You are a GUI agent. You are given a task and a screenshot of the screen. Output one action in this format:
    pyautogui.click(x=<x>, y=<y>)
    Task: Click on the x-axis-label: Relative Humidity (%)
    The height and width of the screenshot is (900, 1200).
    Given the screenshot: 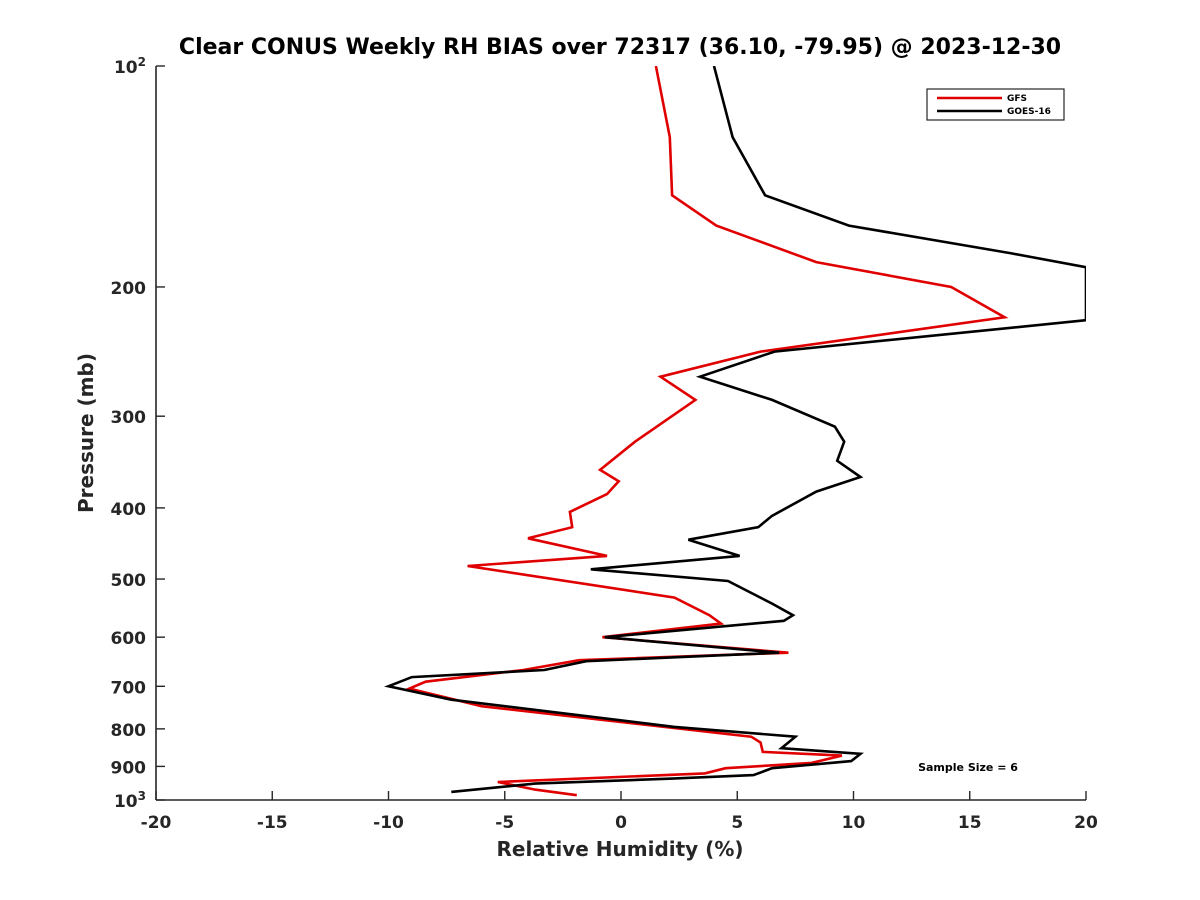 What is the action you would take?
    pyautogui.click(x=619, y=849)
    